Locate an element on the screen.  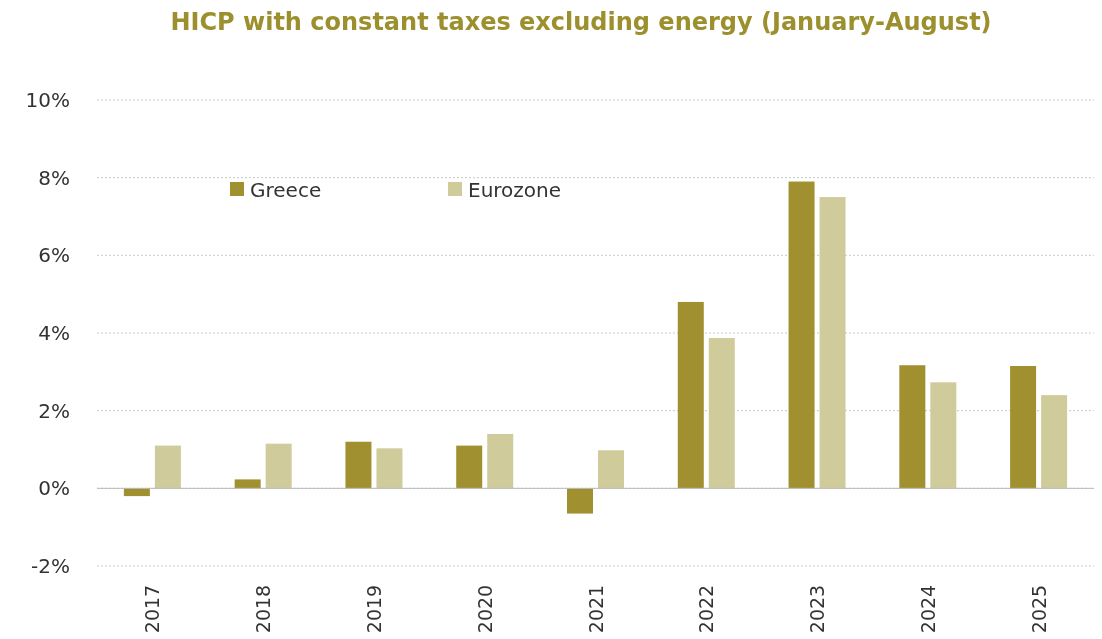
legend-label: Eurozone is located at coordinates (515, 190).